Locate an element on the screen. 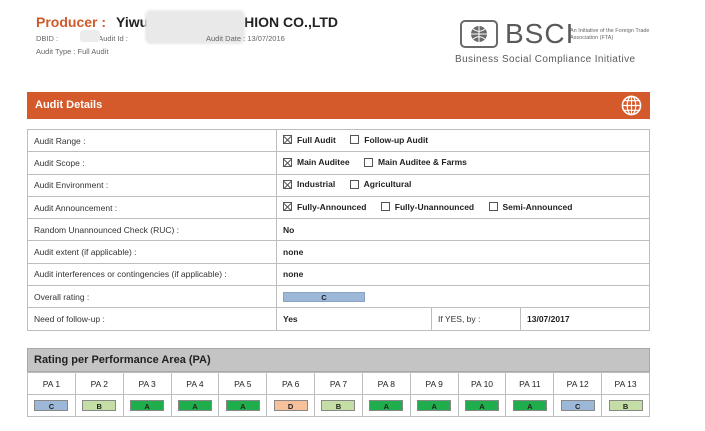 This screenshot has height=431, width=705. pa-label-cell: PA 11 is located at coordinates (530, 383).